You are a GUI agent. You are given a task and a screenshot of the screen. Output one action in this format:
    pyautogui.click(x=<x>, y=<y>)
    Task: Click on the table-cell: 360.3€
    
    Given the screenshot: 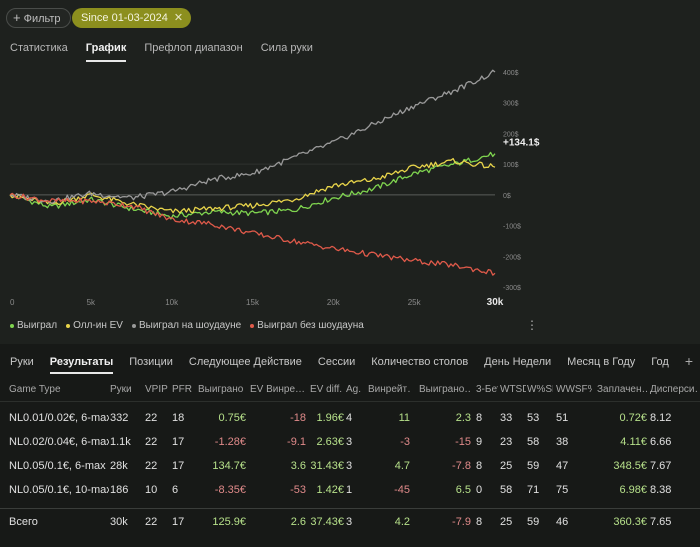 What is the action you would take?
    pyautogui.click(x=630, y=522)
    